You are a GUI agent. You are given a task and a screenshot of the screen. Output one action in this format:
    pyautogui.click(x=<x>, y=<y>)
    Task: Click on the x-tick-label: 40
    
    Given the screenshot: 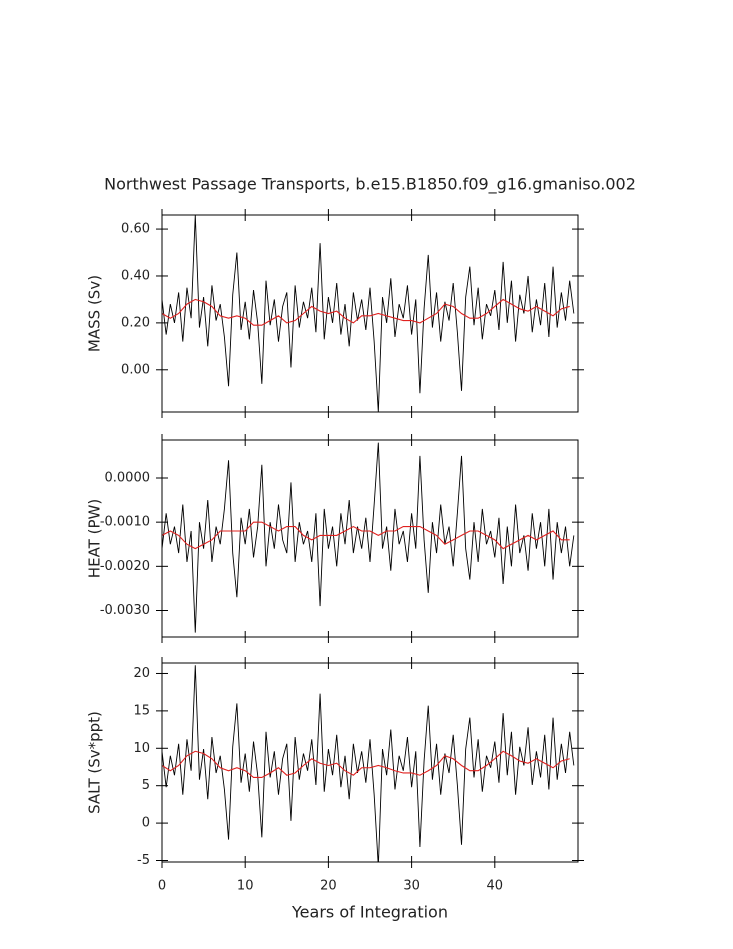 What is the action you would take?
    pyautogui.click(x=495, y=886)
    